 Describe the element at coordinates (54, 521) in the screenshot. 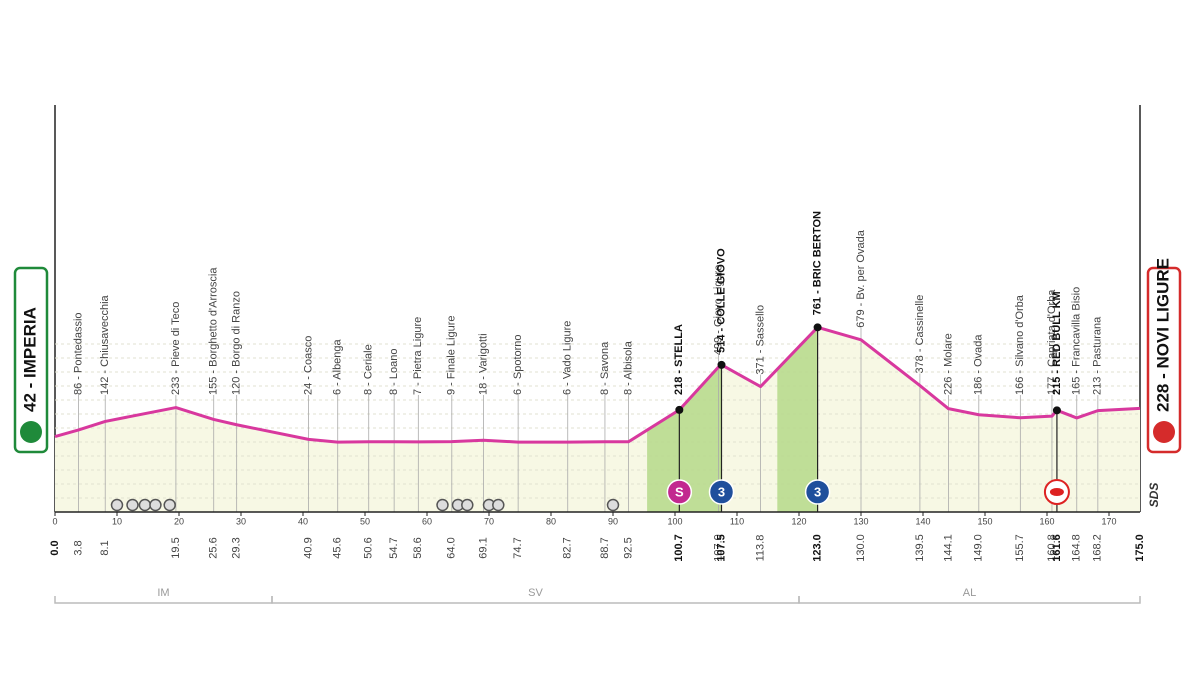

I see `x-tick-label: 0` at that location.